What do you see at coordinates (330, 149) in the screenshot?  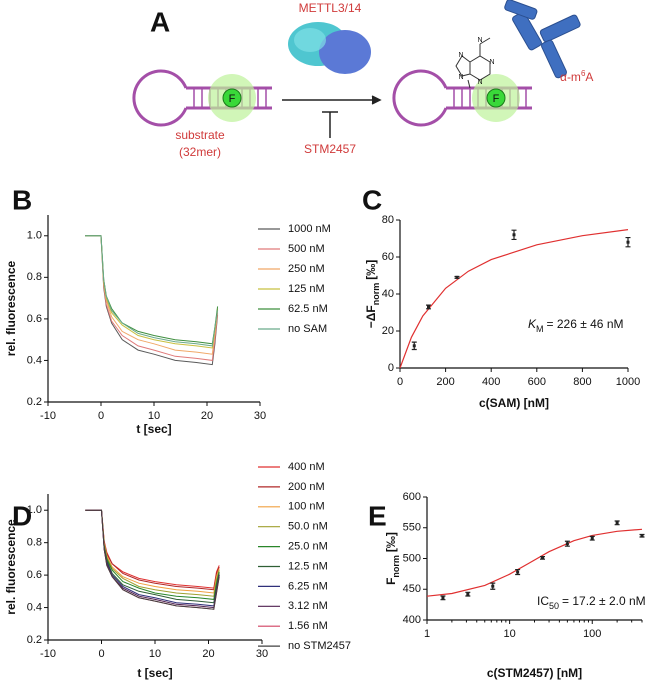 I see `inhibitor-label: STM2457` at bounding box center [330, 149].